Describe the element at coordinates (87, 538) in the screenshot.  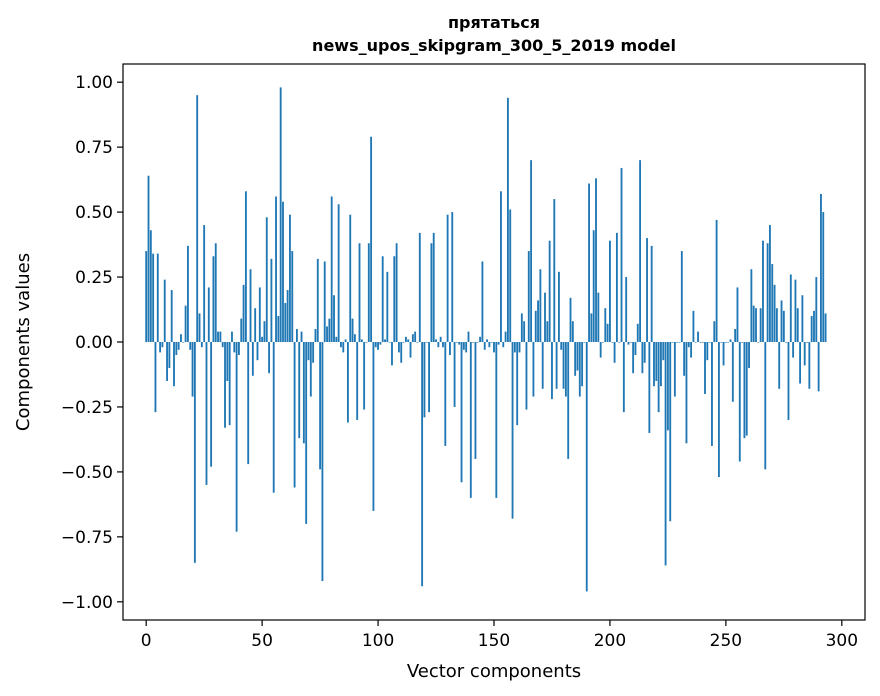
I see `y-tick-label: −0.75` at that location.